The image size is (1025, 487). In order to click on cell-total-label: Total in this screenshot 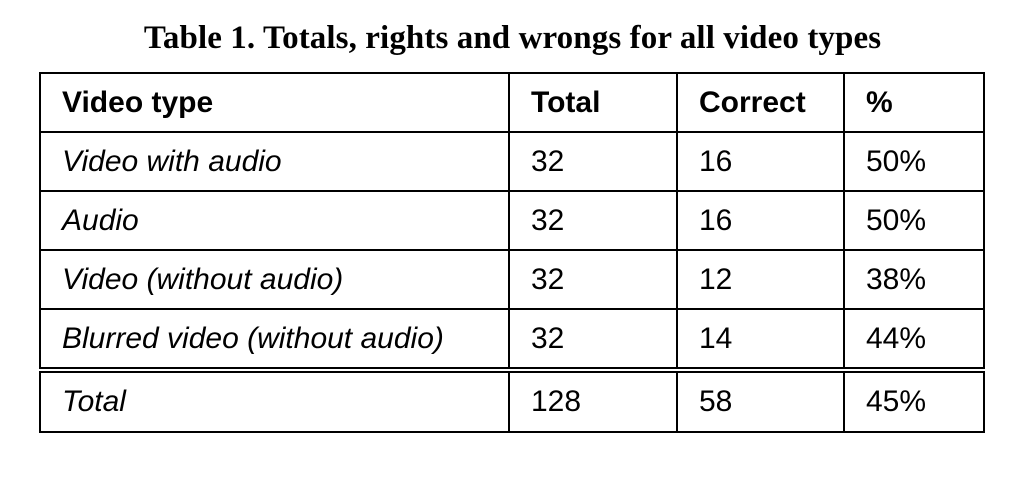, I will do `click(274, 400)`.